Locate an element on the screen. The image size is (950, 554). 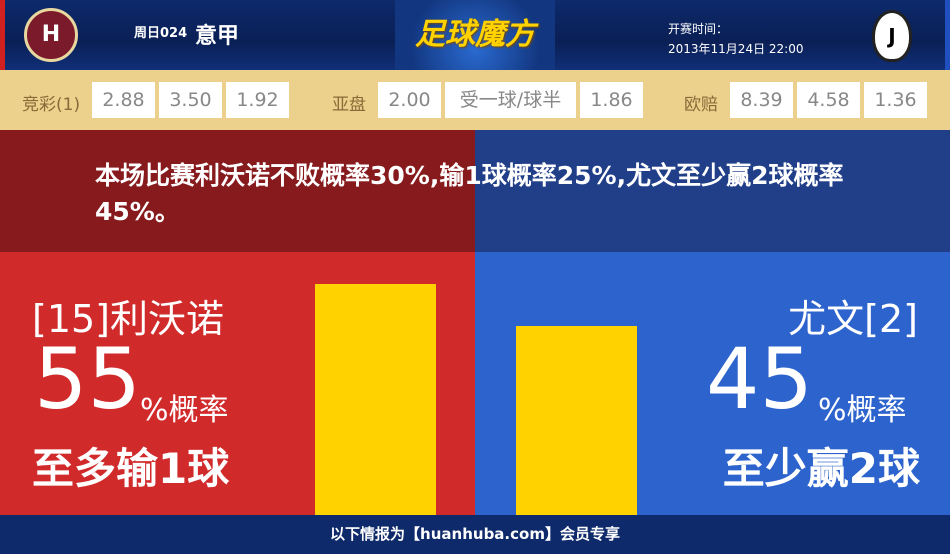
summary-bg-home is located at coordinates (237, 191).